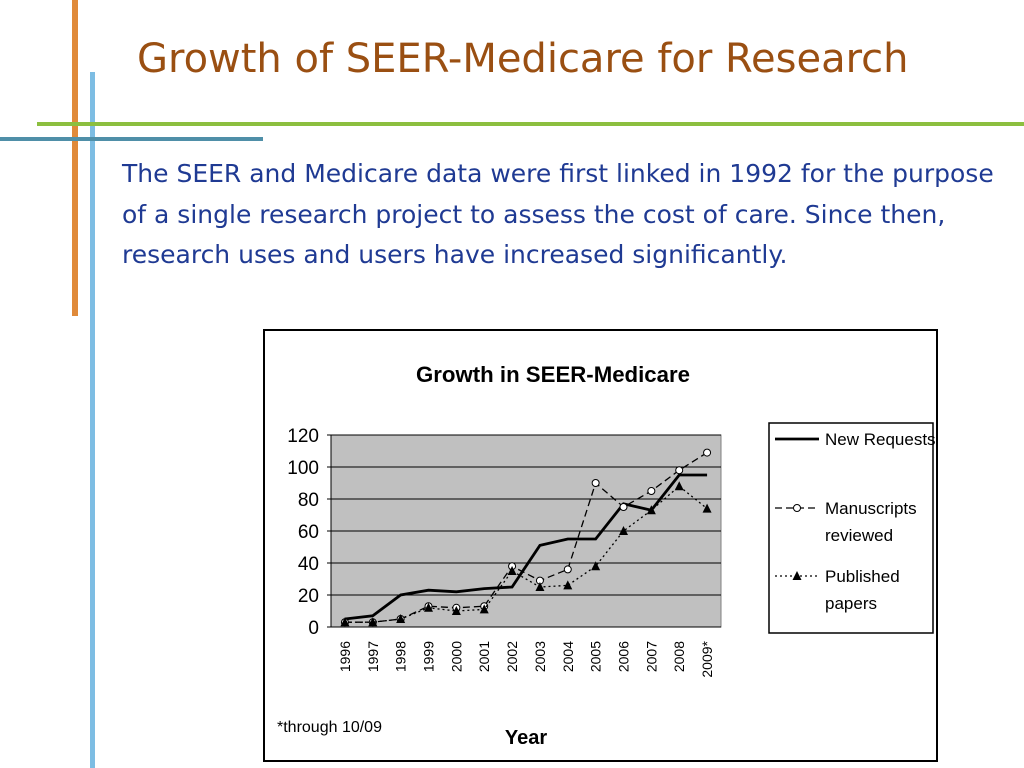  Describe the element at coordinates (308, 564) in the screenshot. I see `y-tick-label: 40` at that location.